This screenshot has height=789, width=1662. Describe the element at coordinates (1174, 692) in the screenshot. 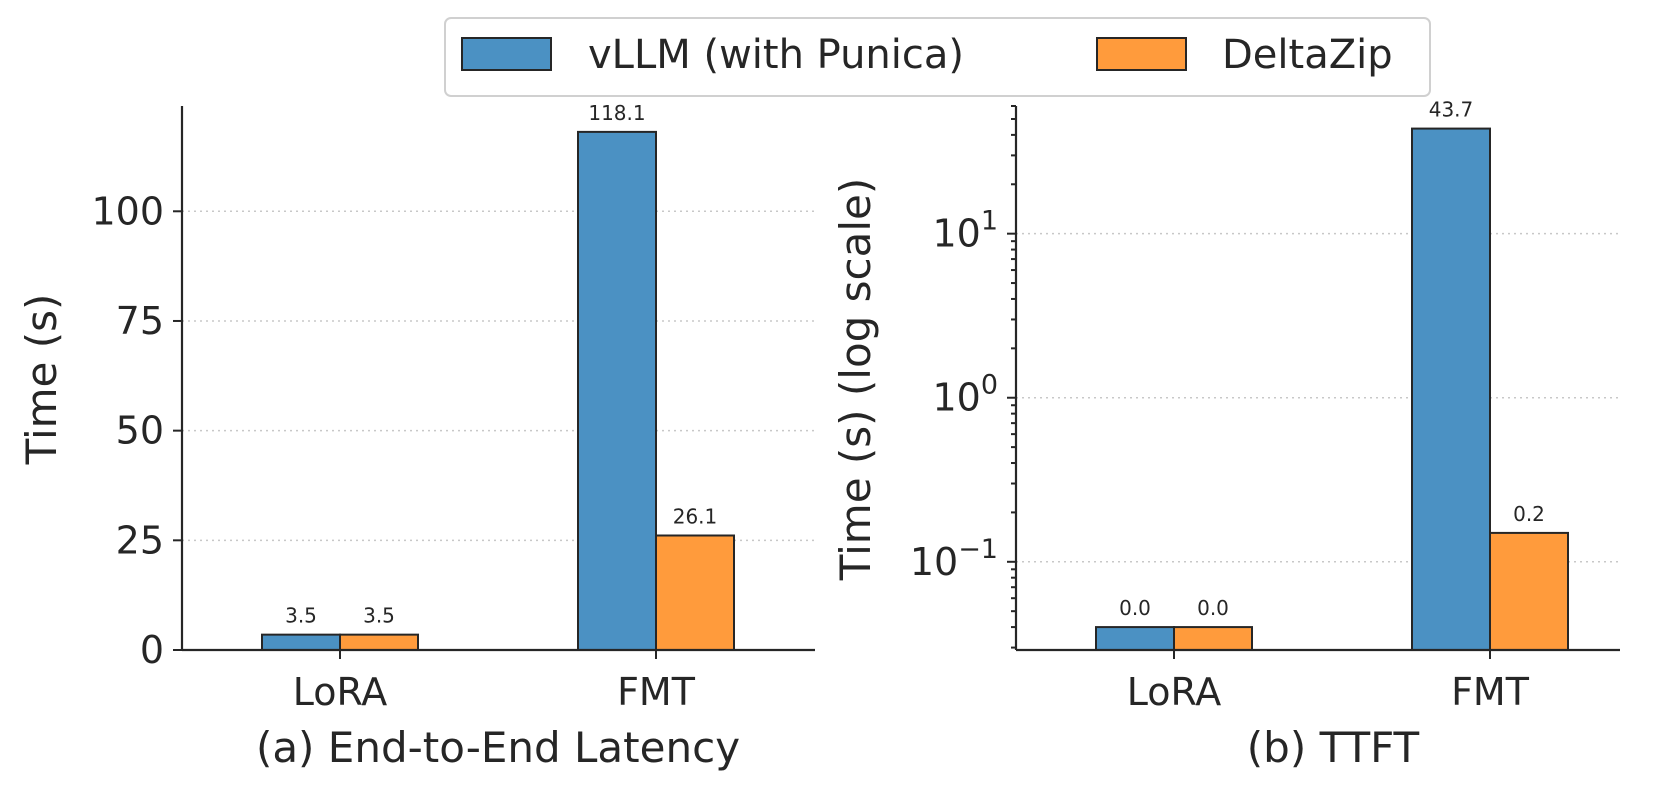

I see `chart-b-category-label: LoRA` at that location.